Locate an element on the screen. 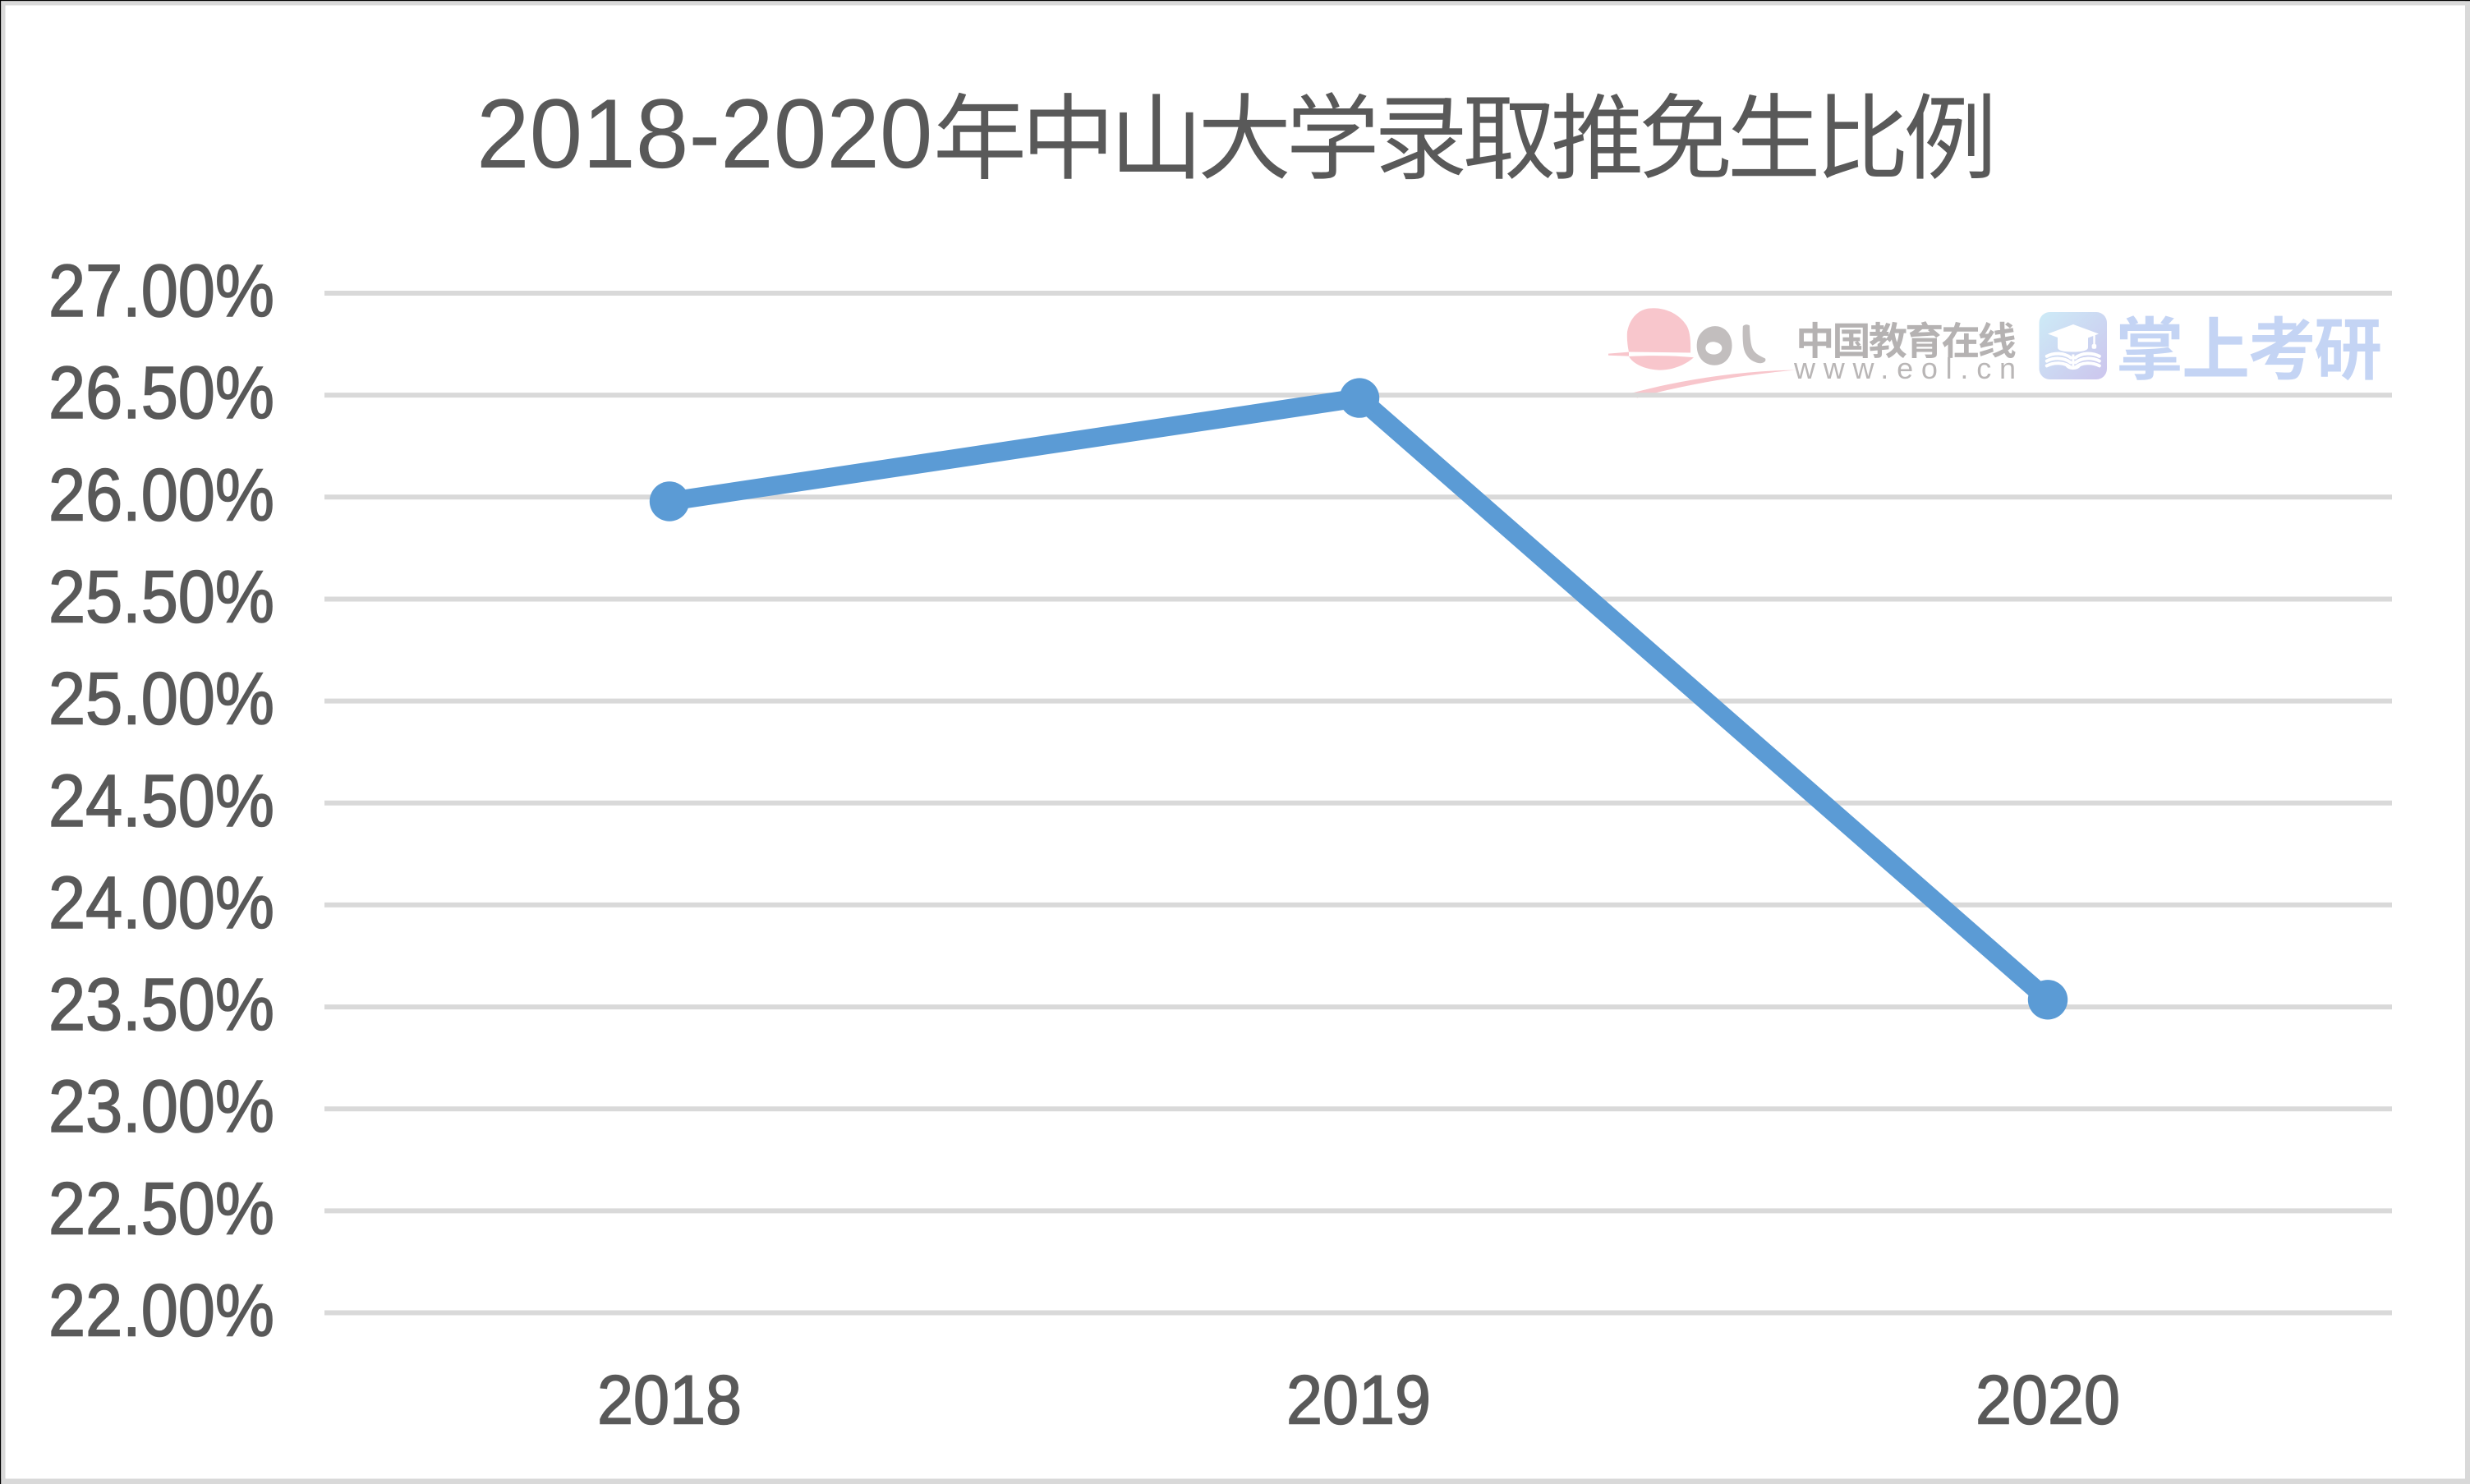 The width and height of the screenshot is (2470, 1484). svg-text: 23.50% is located at coordinates (161, 1005).